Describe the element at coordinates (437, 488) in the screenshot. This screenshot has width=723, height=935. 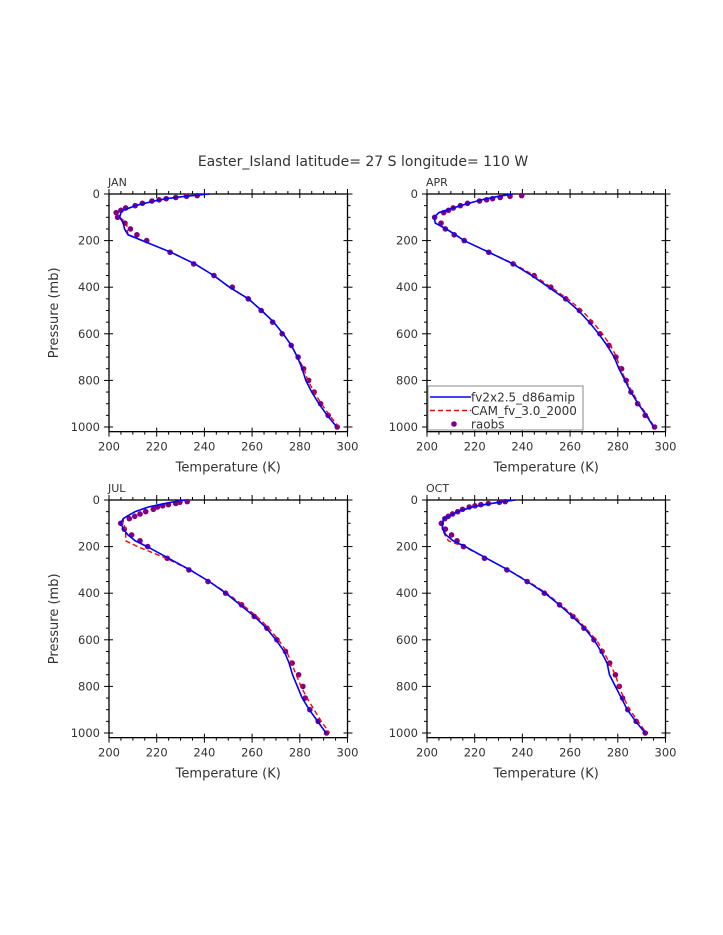
I see `panel-label: OCT` at that location.